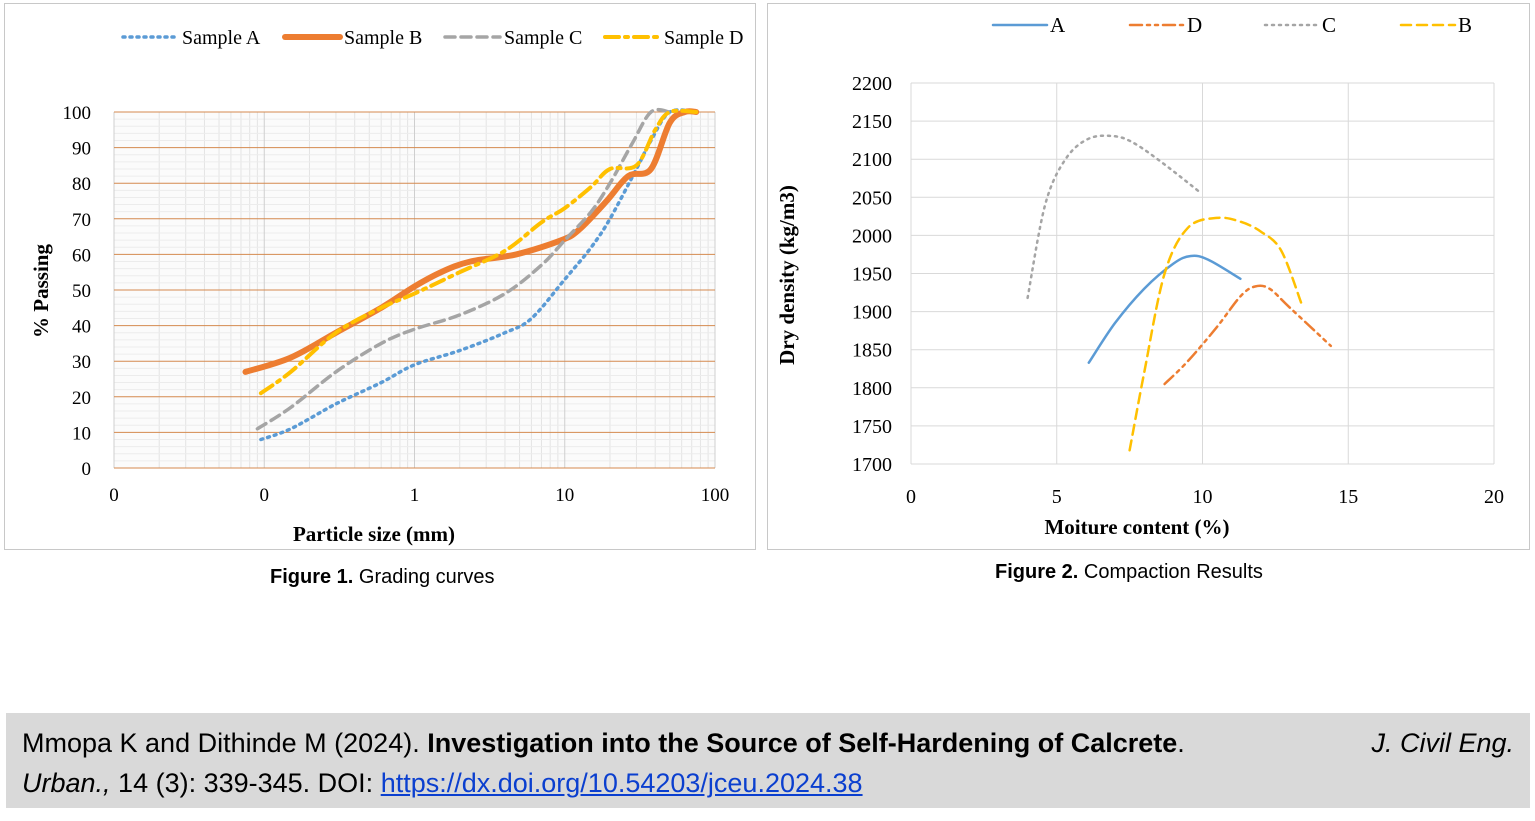 The image size is (1535, 821). I want to click on series-line-b, so click(1215, 334).